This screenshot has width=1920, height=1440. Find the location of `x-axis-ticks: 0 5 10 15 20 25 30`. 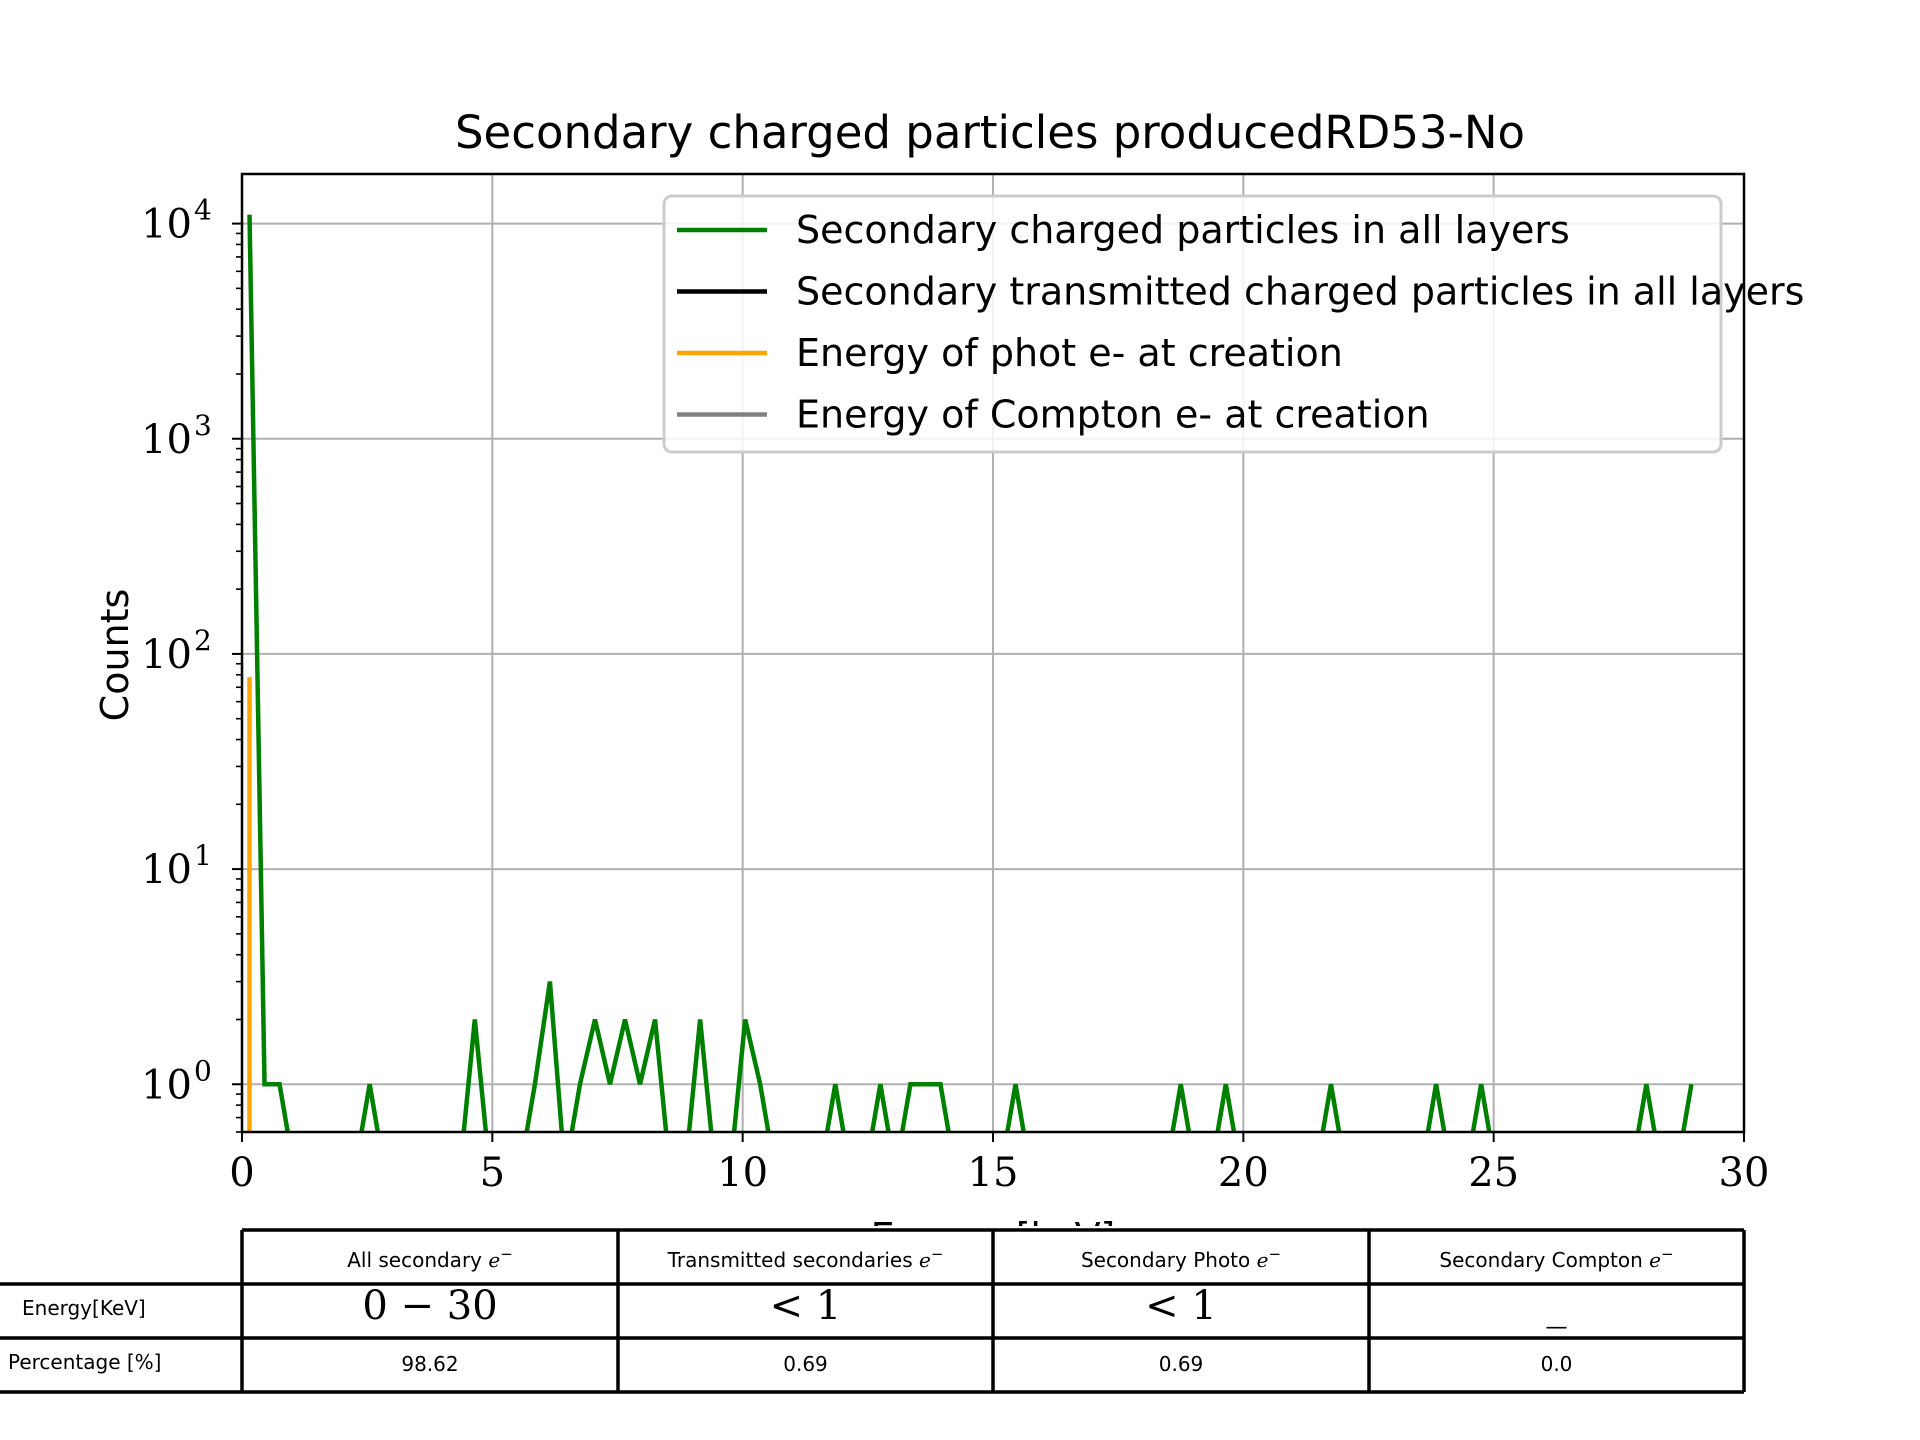

x-axis-ticks: 0 5 10 15 20 25 30 is located at coordinates (999, 1164).